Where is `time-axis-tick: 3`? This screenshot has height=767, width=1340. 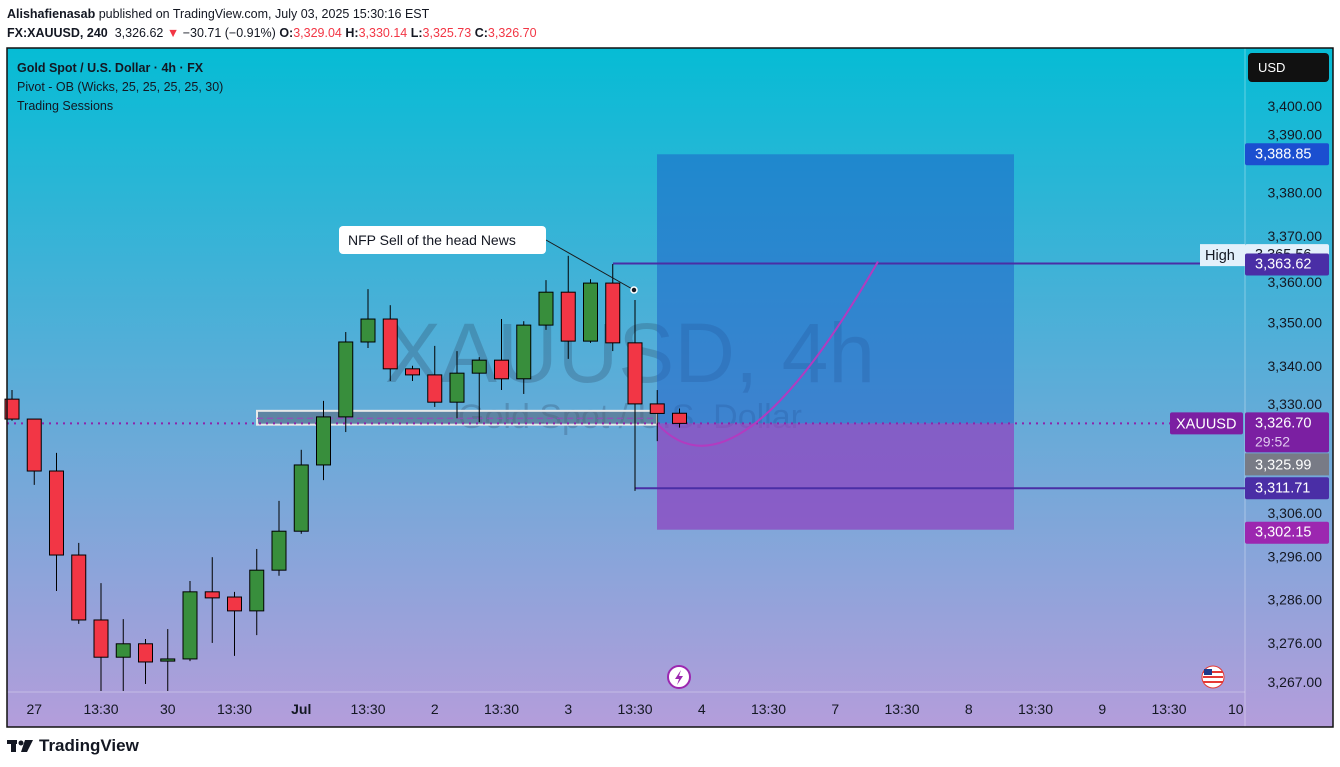
time-axis-tick: 3 is located at coordinates (568, 709).